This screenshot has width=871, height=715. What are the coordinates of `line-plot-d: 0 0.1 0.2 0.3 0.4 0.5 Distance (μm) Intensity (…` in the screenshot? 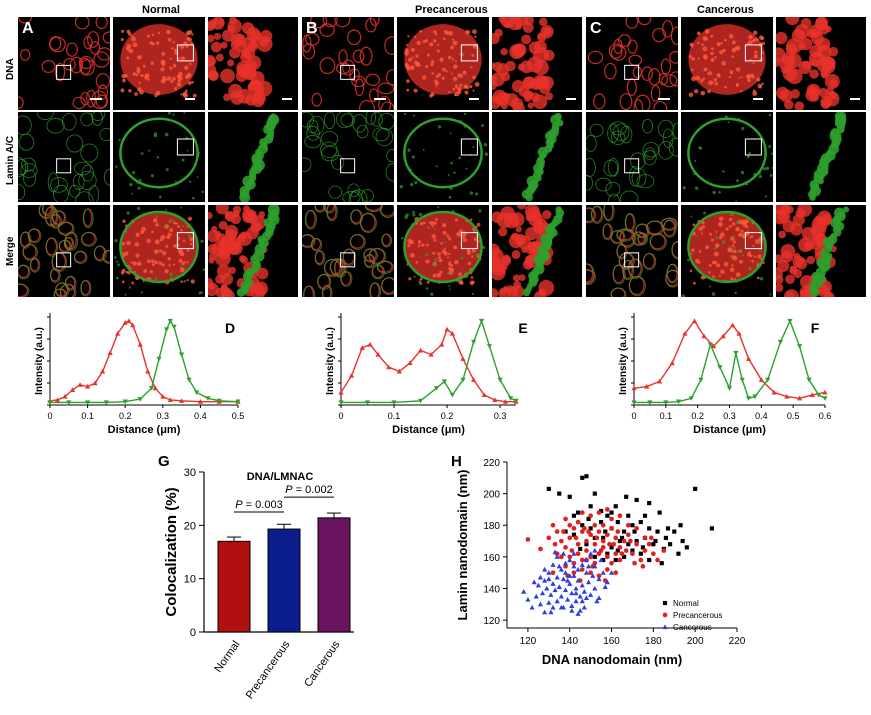 It's located at (139, 374).